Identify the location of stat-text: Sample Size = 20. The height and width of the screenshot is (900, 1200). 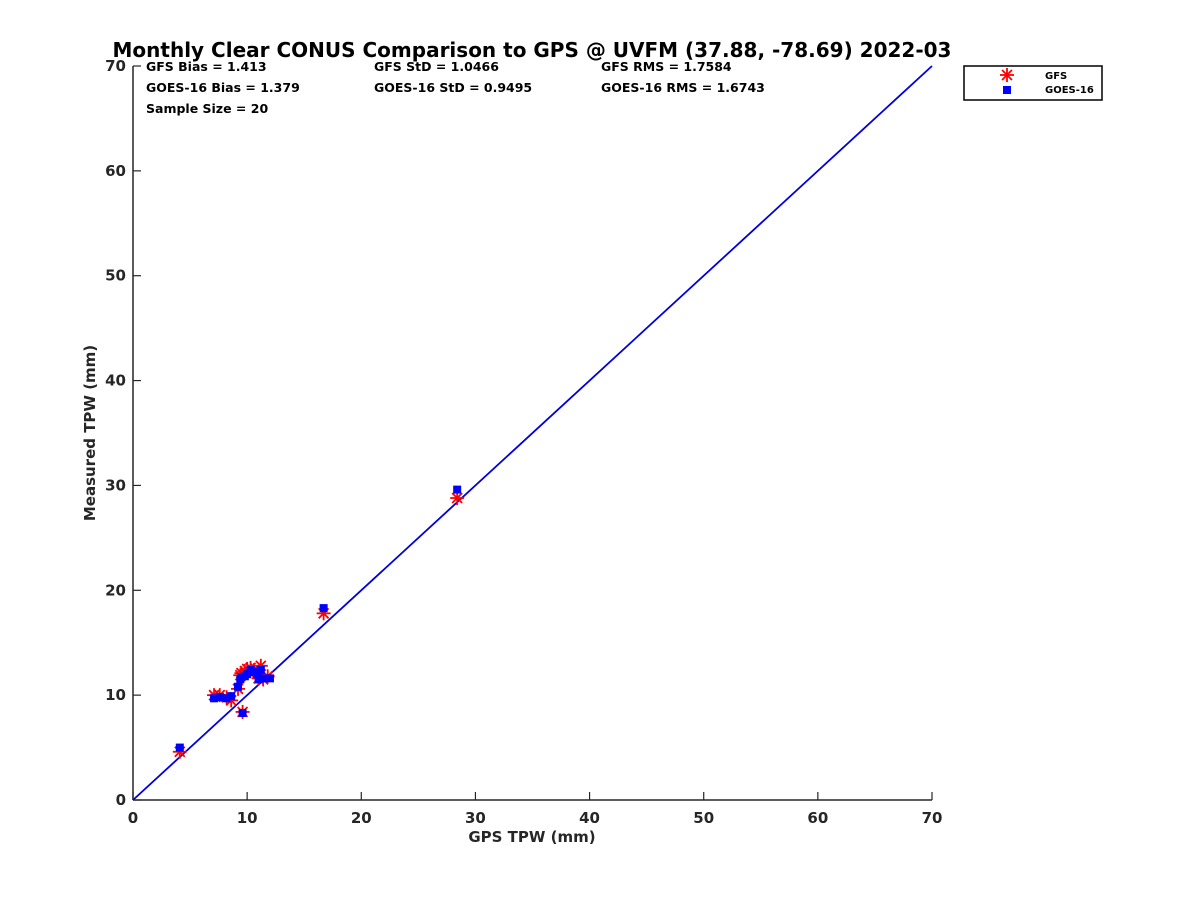
(207, 108).